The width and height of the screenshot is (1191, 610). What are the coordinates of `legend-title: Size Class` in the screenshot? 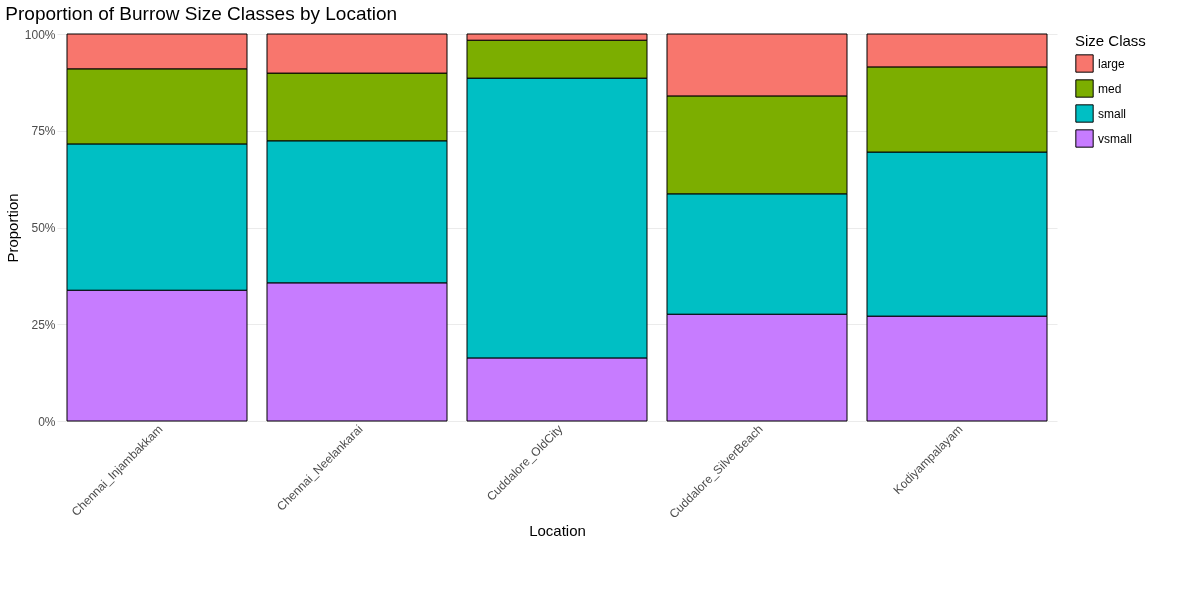 It's located at (1110, 40).